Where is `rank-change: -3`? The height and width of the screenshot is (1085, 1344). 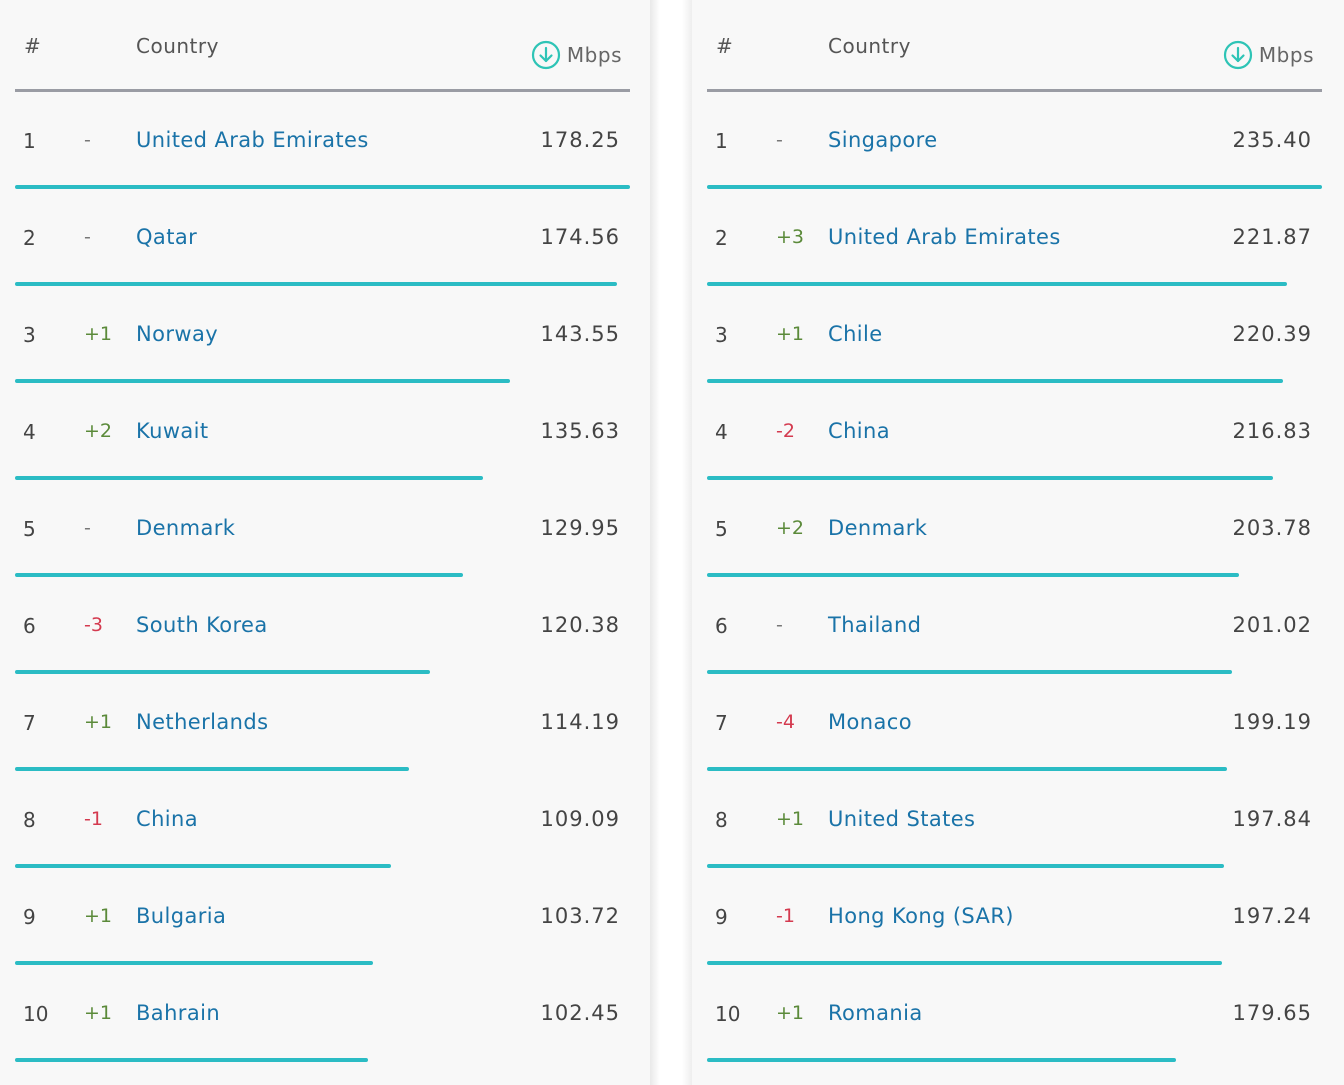 rank-change: -3 is located at coordinates (93, 625).